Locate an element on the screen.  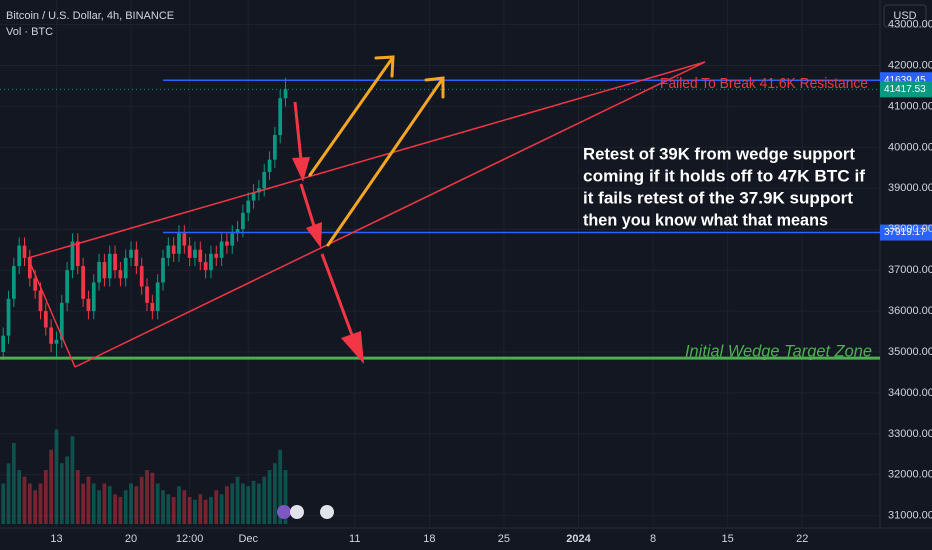
volume-pane is located at coordinates (144, 476).